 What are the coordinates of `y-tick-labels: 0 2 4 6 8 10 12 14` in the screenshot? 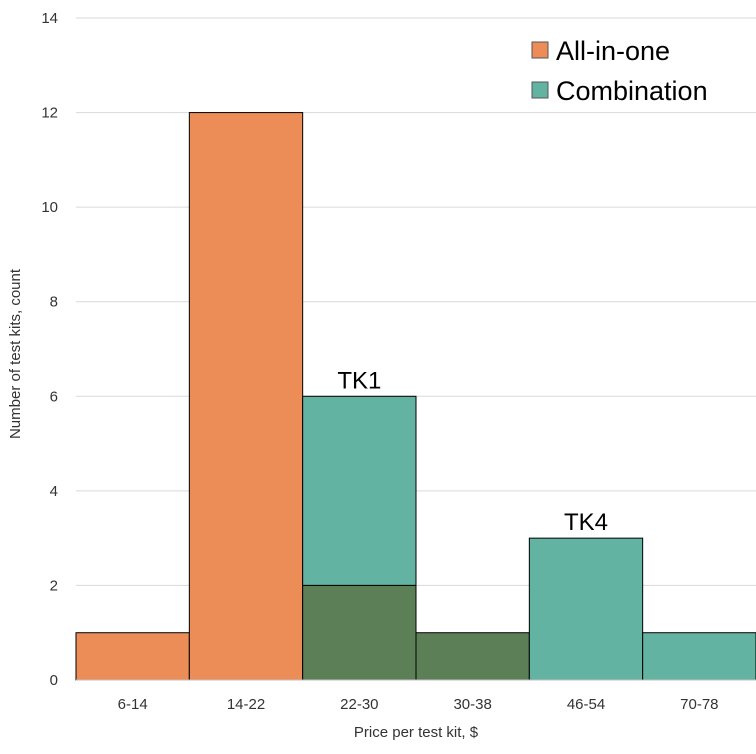 It's located at (49, 349).